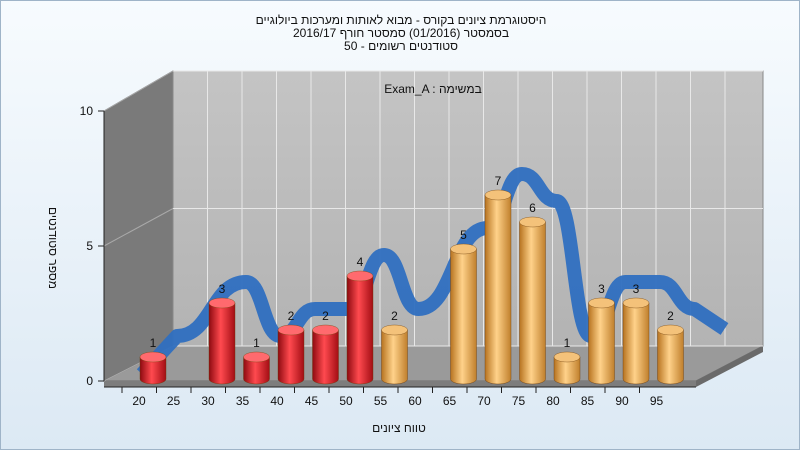 This screenshot has height=450, width=800. I want to click on floor-right-edge, so click(729, 366).